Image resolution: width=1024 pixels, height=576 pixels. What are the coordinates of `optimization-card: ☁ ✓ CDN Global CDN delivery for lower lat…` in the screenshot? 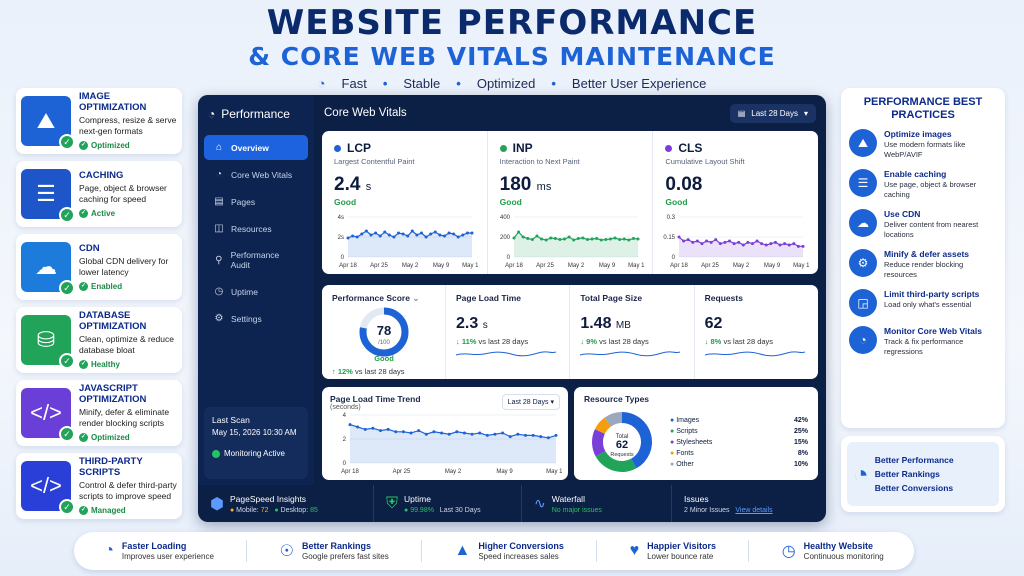 It's located at (99, 267).